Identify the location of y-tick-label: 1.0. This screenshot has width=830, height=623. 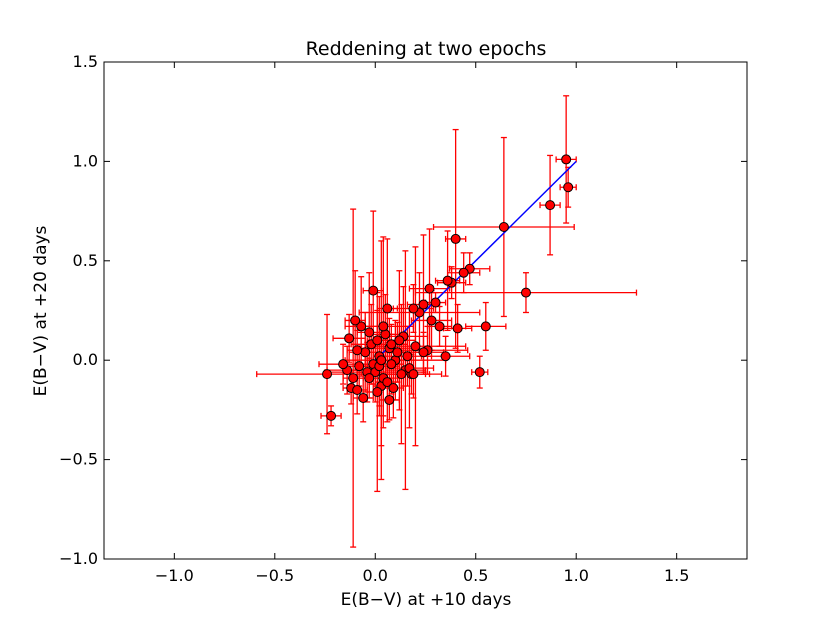
(85, 160).